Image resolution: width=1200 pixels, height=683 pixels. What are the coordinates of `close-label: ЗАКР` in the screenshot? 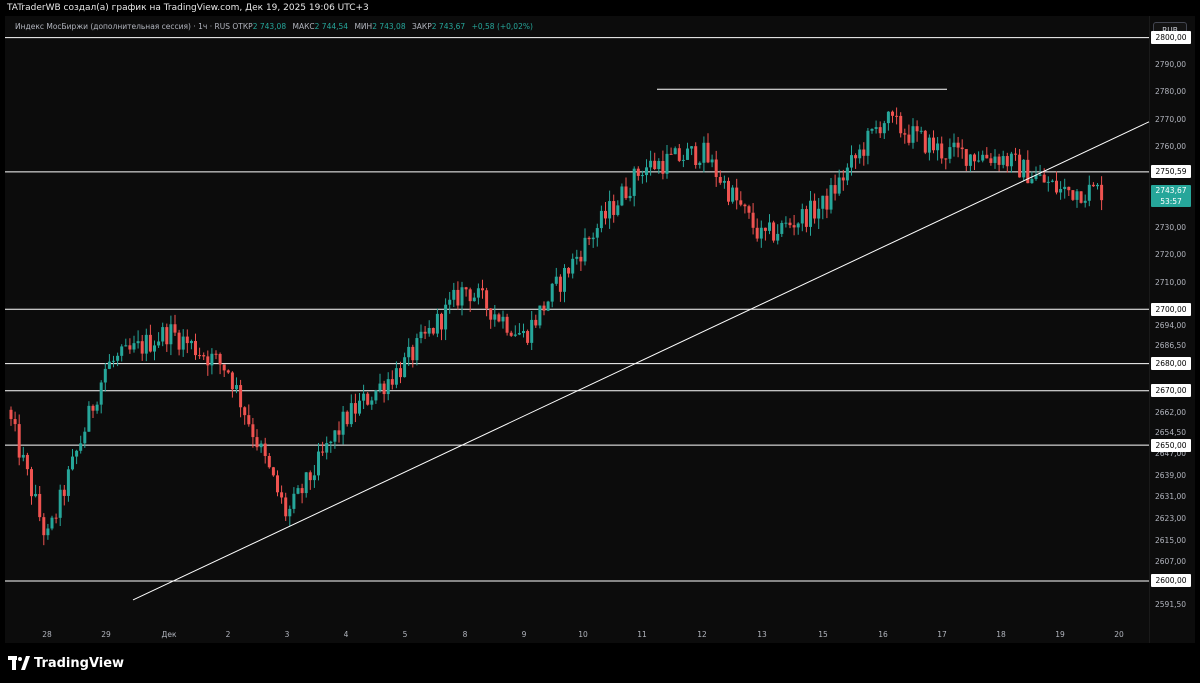 It's located at (421, 26).